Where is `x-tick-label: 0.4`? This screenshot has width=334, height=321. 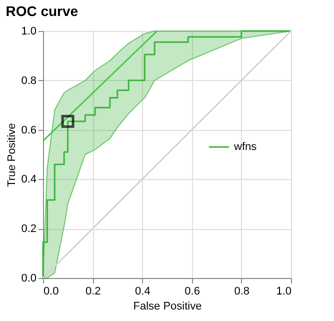 x-tick-label: 0.4 is located at coordinates (142, 292).